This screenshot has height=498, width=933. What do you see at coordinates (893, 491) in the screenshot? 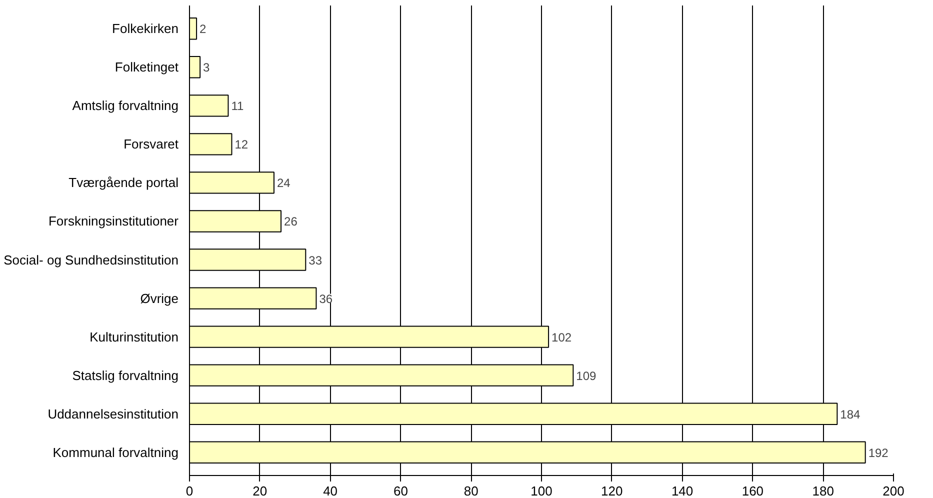
I see `x-tick-label: 200` at bounding box center [893, 491].